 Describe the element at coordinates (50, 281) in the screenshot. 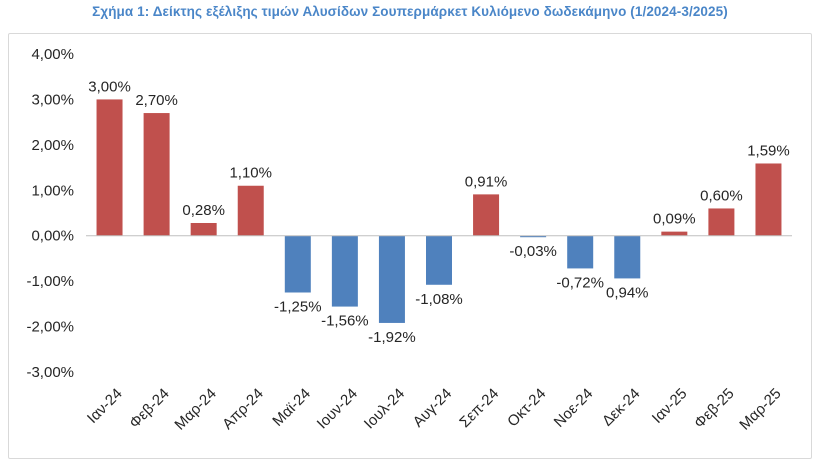

I see `y-tick-label: -1,00%` at that location.